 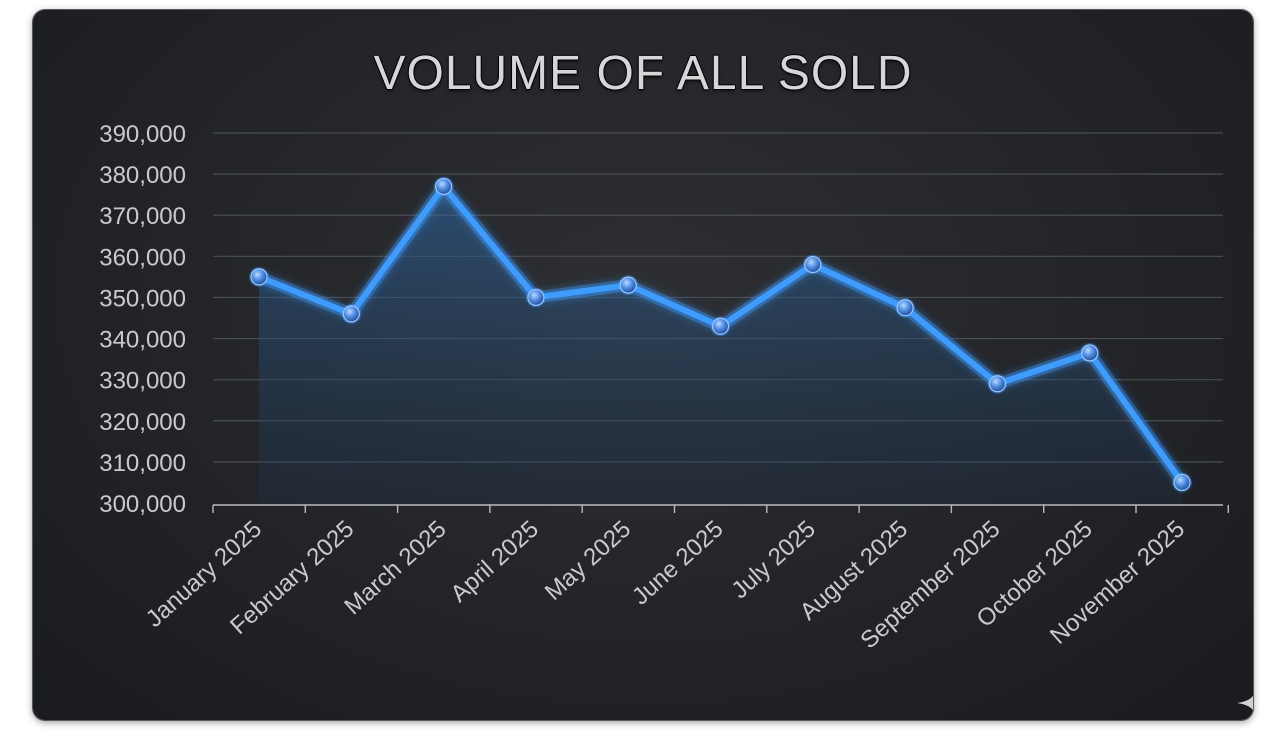 What do you see at coordinates (142, 504) in the screenshot?
I see `y-tick-label: 300,000` at bounding box center [142, 504].